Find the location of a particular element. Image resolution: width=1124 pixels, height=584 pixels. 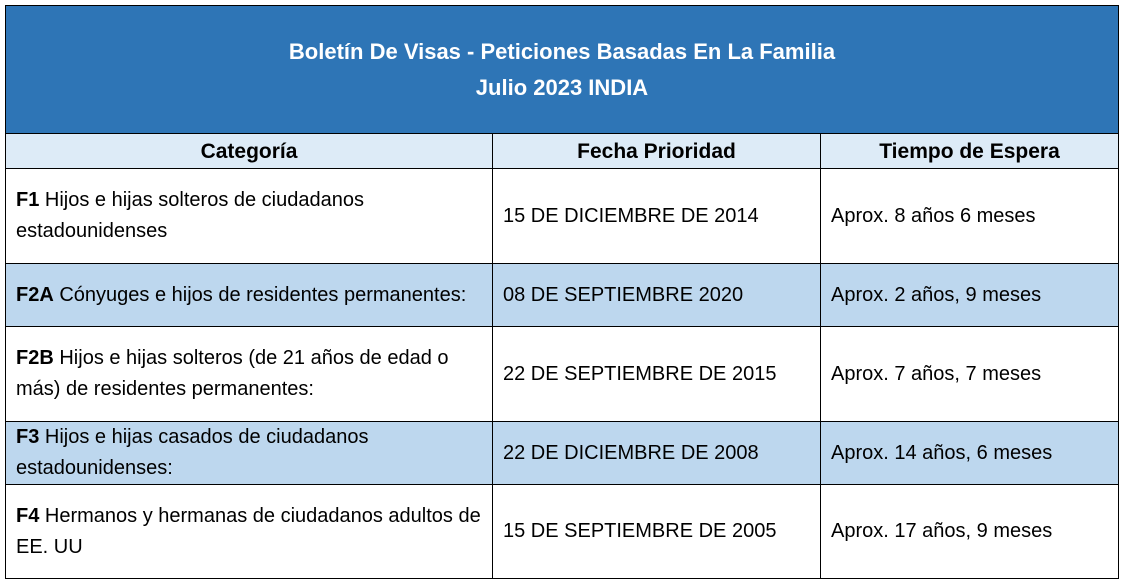

header-fecha-prioridad: Fecha Prioridad is located at coordinates (656, 151).